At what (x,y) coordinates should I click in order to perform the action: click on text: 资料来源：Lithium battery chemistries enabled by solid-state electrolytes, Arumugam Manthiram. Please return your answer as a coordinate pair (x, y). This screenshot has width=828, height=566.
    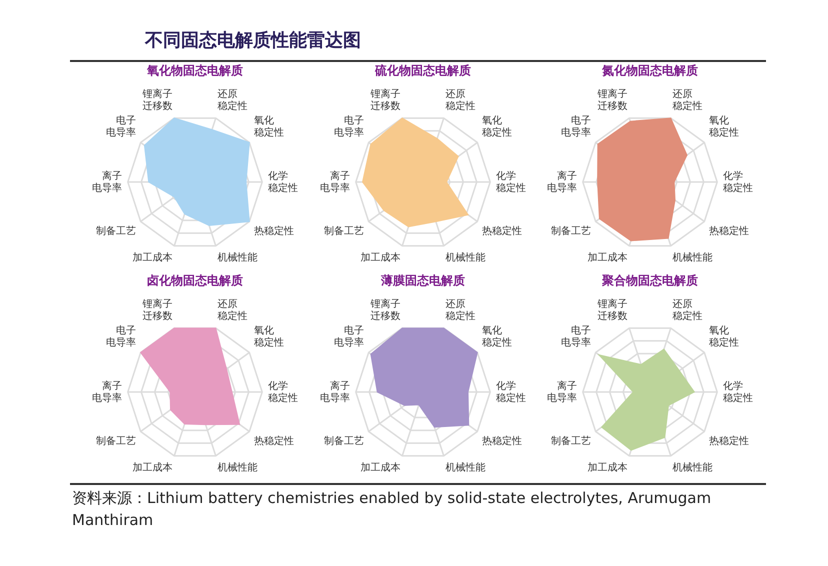
    Looking at the image, I should click on (392, 509).